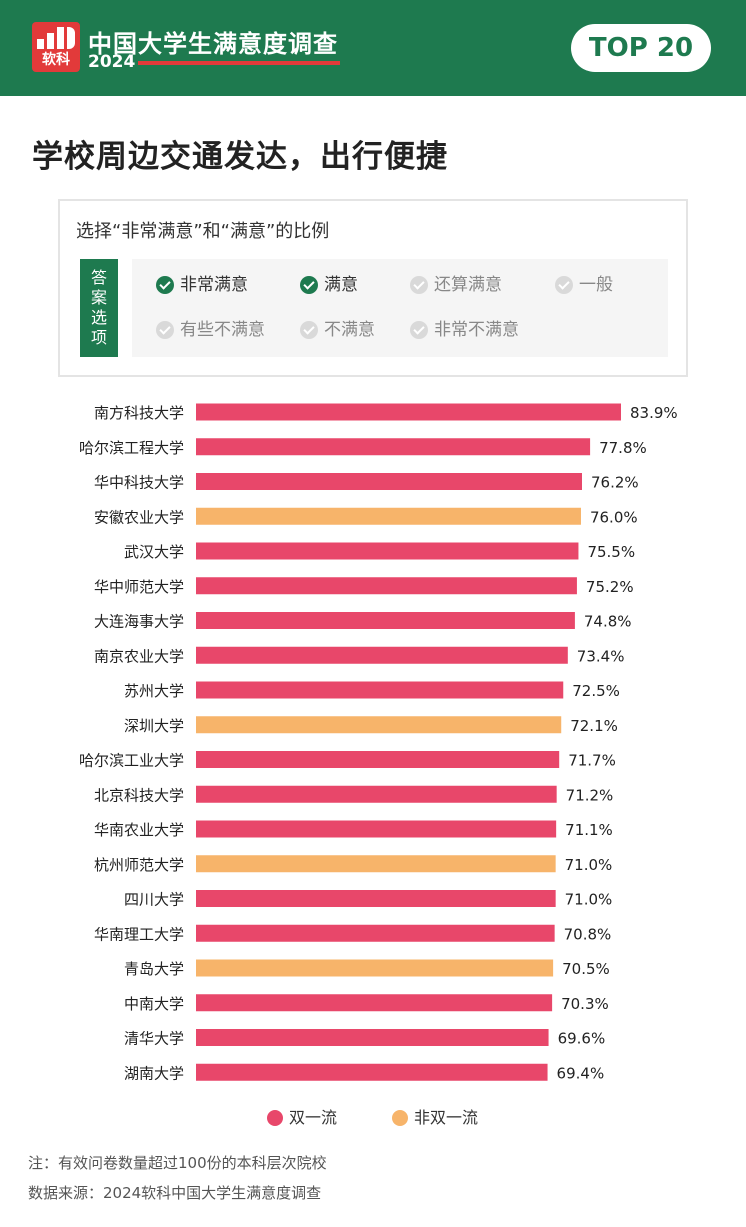 The image size is (746, 1227). Describe the element at coordinates (213, 44) in the screenshot. I see `survey-title: 中国大学生满意度调查` at that location.